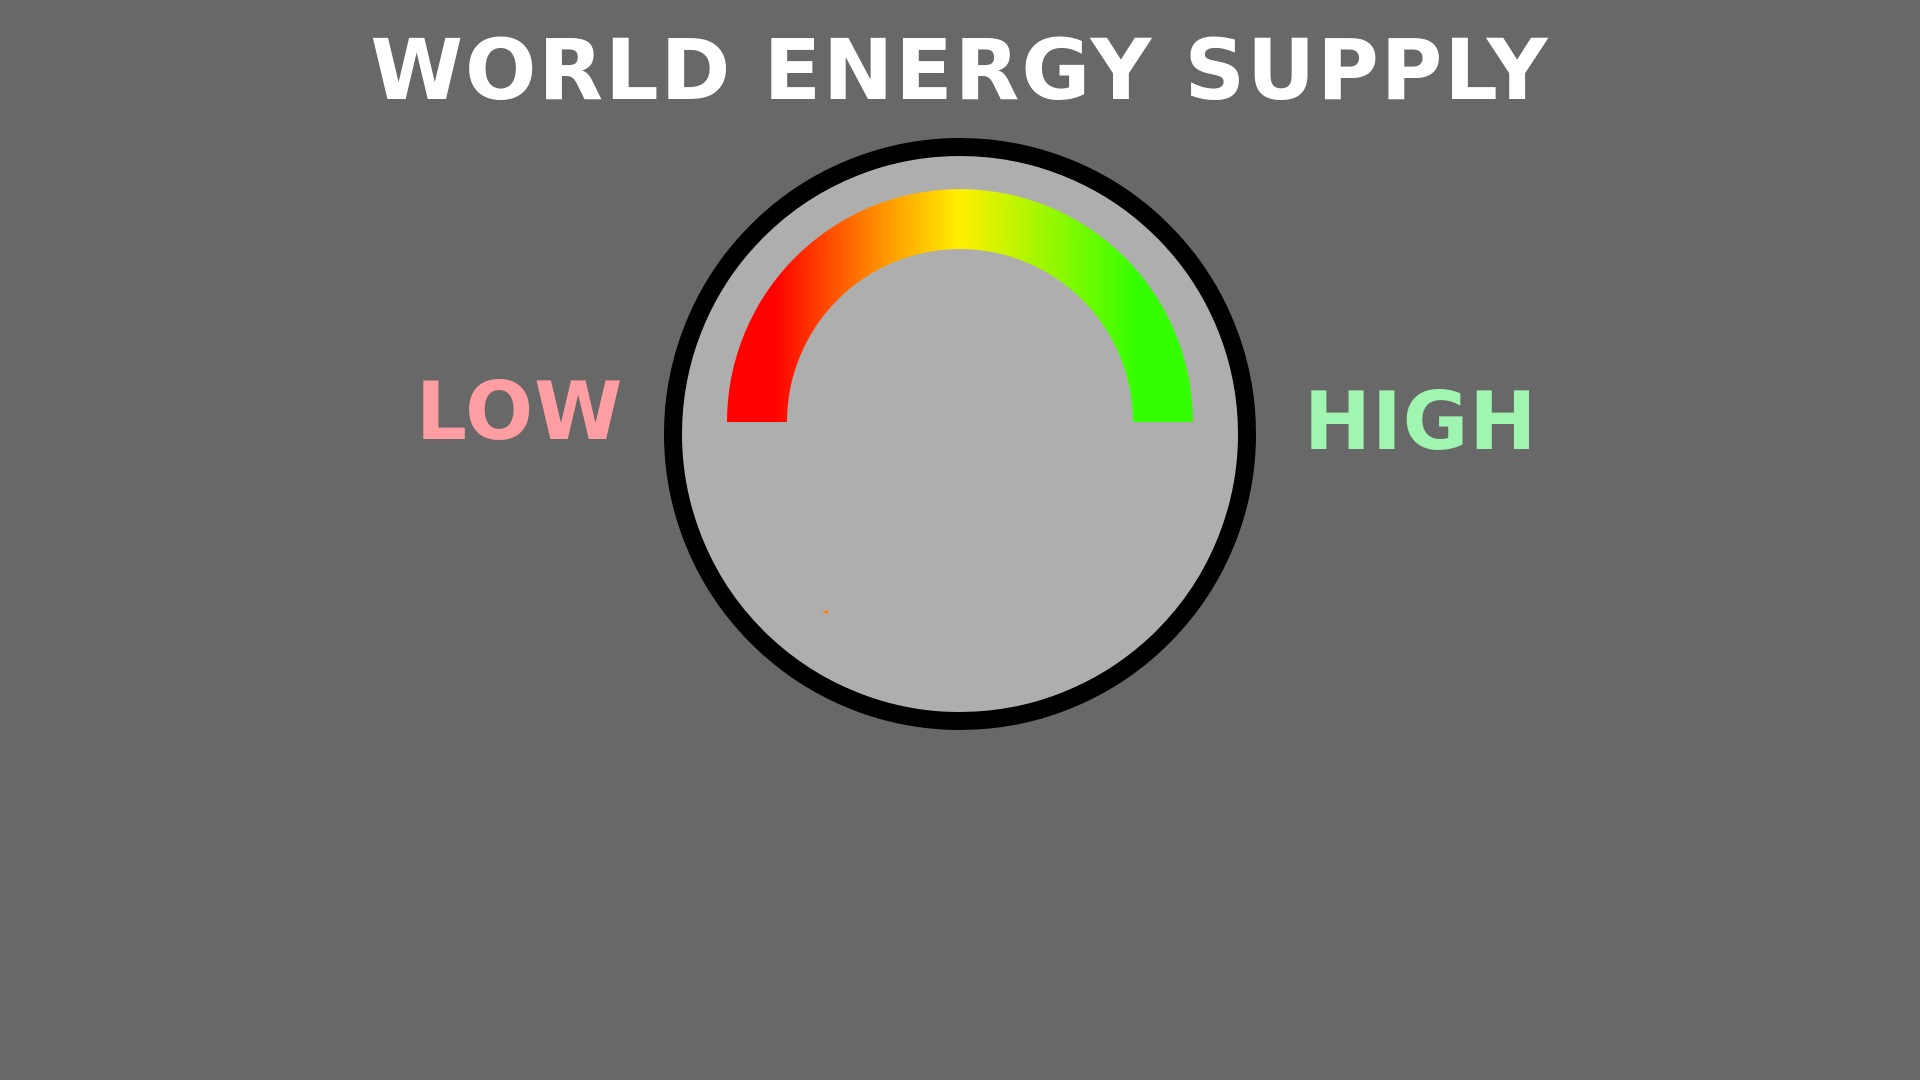 Image resolution: width=1920 pixels, height=1080 pixels. What do you see at coordinates (520, 411) in the screenshot?
I see `low-label: LOW` at bounding box center [520, 411].